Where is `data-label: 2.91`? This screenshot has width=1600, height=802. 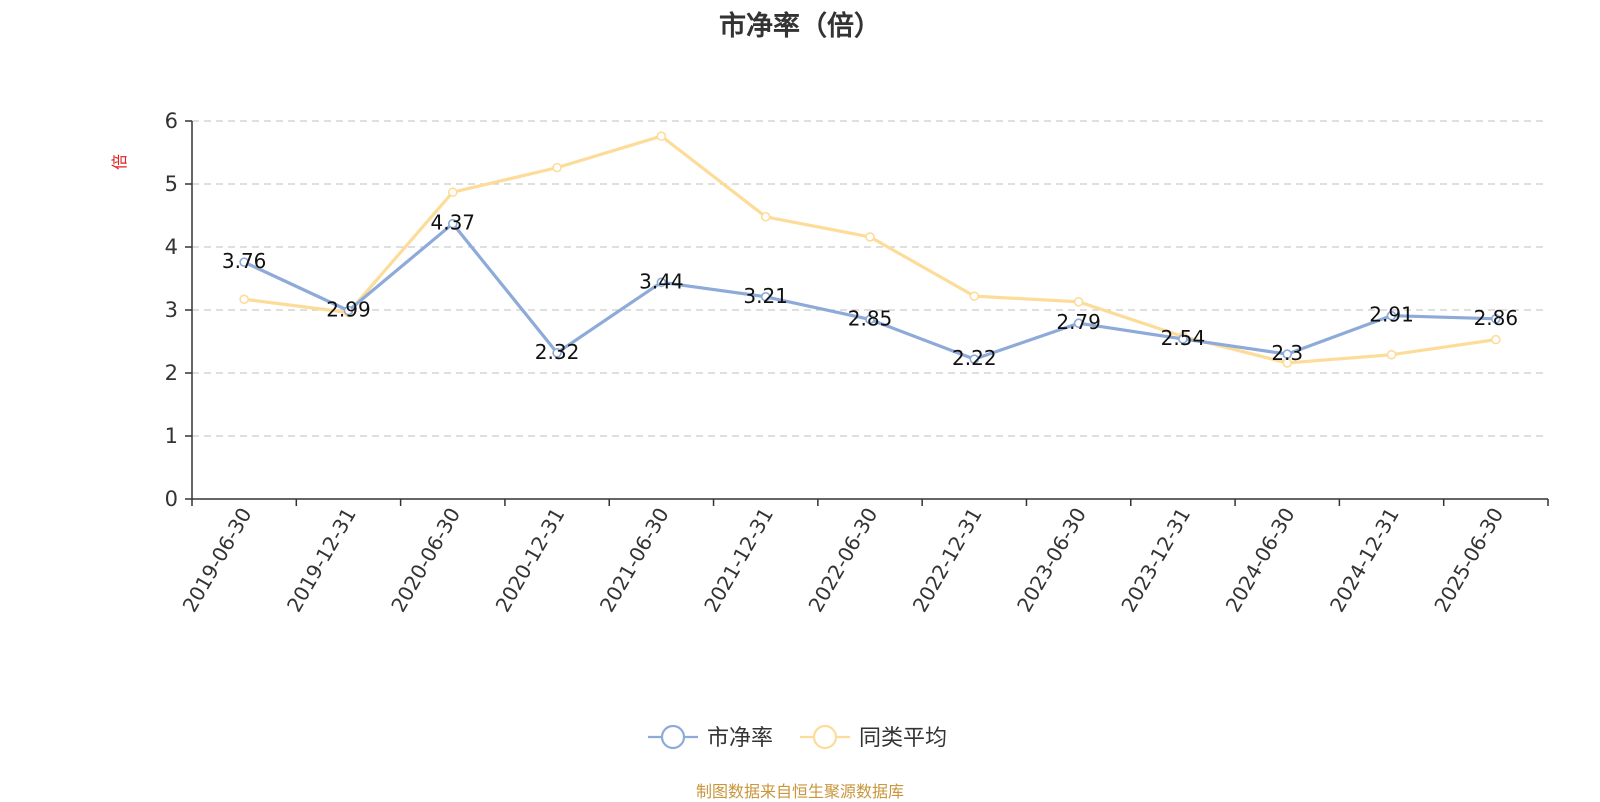
data-label: 2.91 is located at coordinates (1391, 315).